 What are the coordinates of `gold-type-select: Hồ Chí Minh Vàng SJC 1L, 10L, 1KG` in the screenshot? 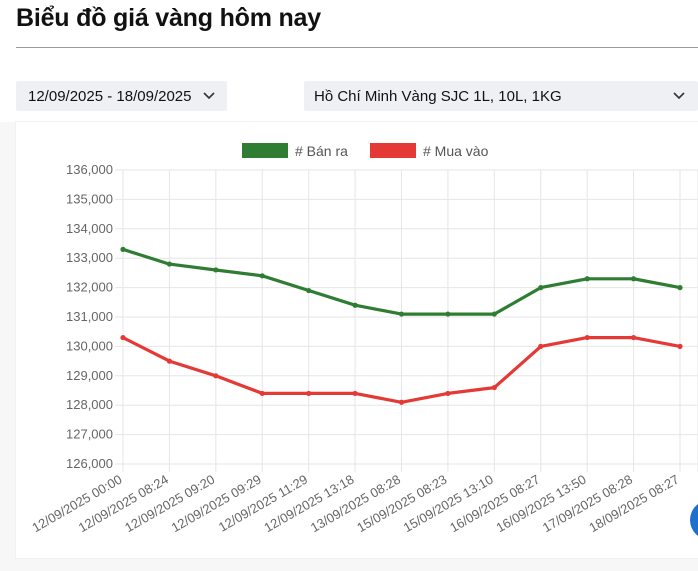 It's located at (501, 96).